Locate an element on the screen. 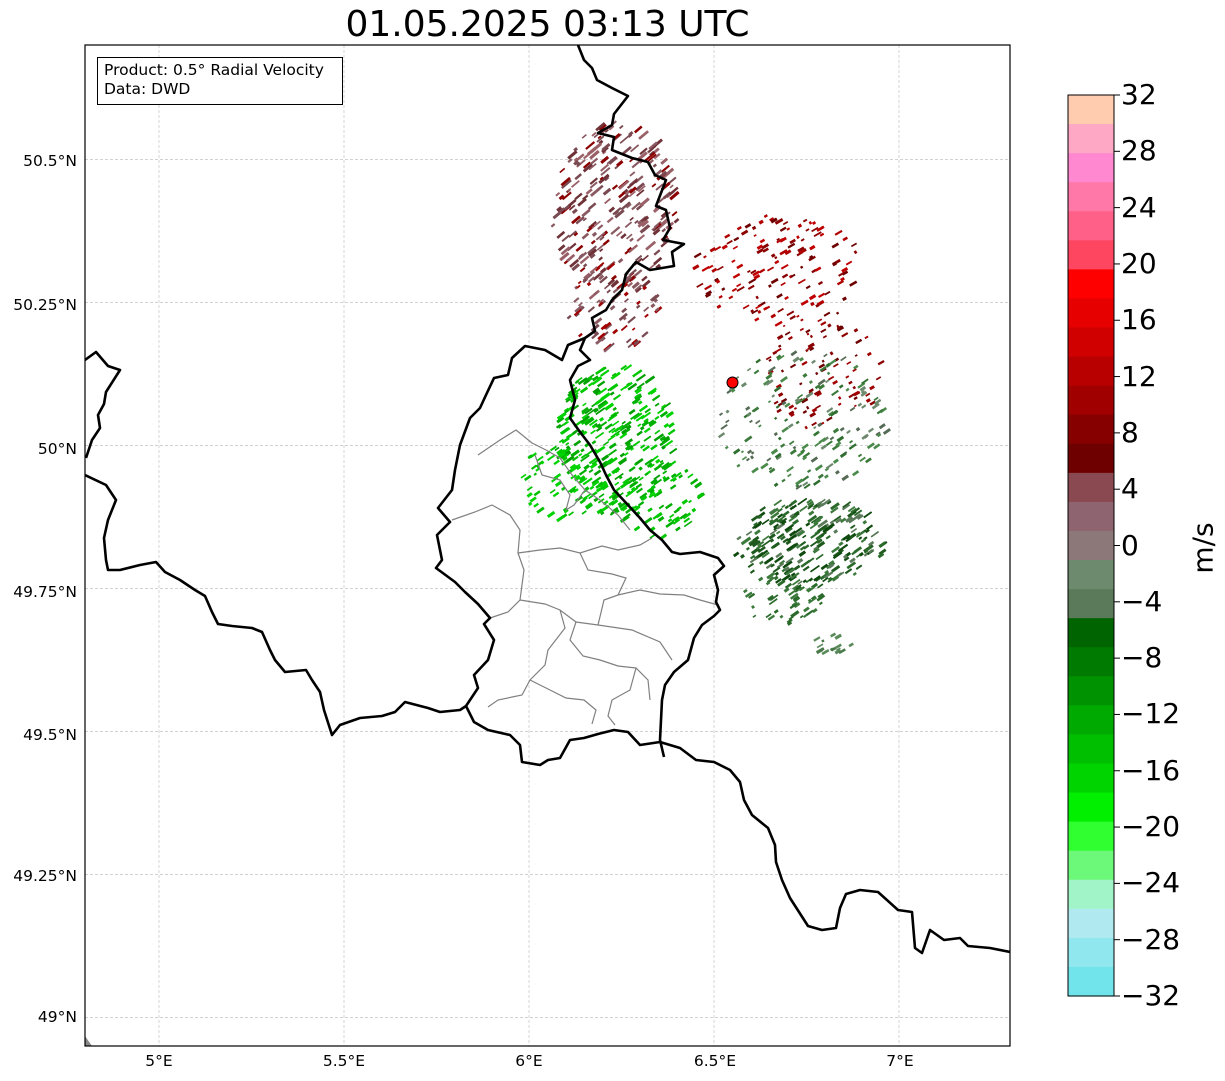 The width and height of the screenshot is (1225, 1081). colorbar-tick-label: 8 is located at coordinates (1130, 432).